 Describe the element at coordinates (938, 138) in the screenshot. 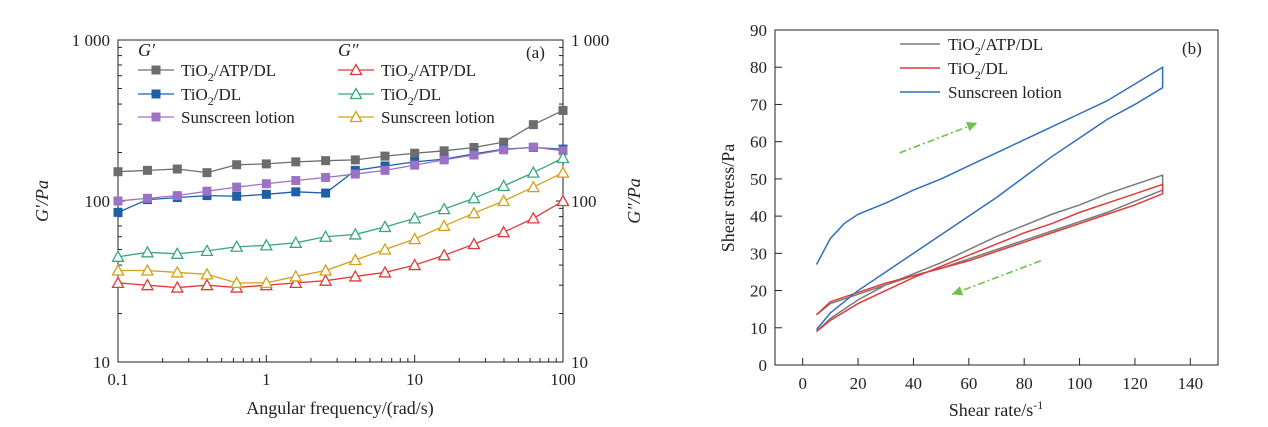

I see `panel-b-arrow-up` at that location.